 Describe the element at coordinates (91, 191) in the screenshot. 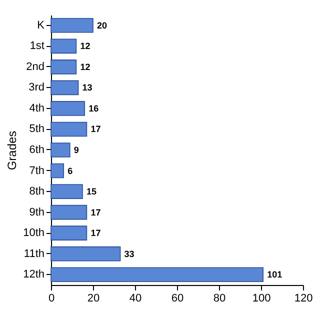

I see `data-label: 15` at that location.